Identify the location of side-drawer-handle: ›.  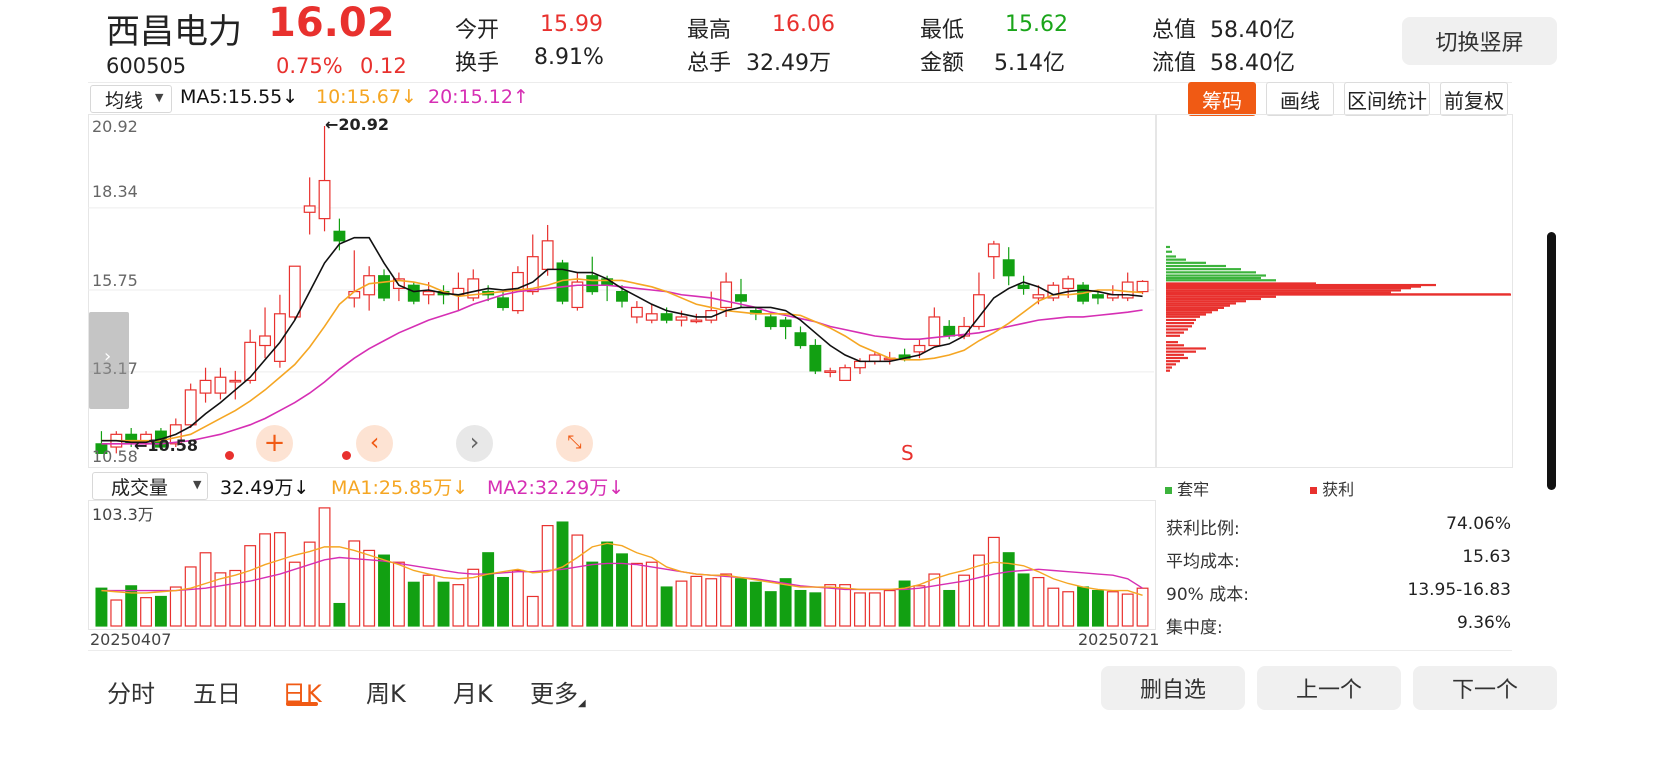
(109, 360).